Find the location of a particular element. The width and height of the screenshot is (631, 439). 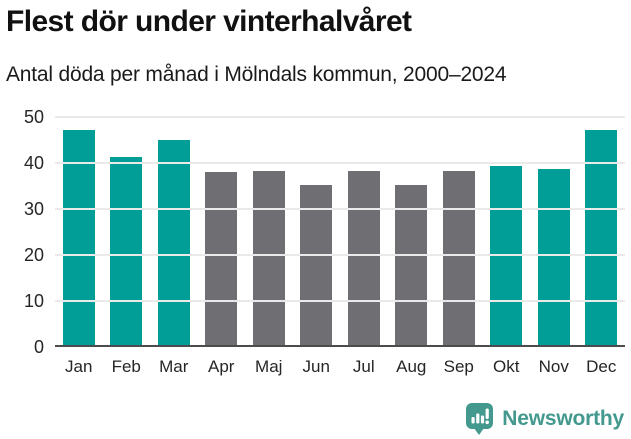

bar-jul is located at coordinates (363, 259).